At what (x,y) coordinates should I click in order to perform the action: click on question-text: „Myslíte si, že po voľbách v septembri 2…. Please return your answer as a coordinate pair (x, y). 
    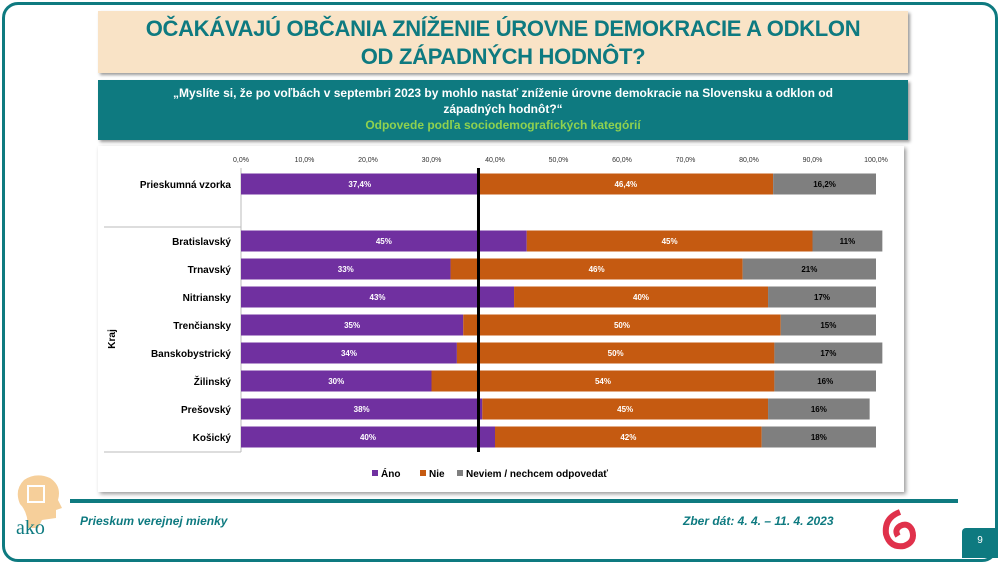
    Looking at the image, I should click on (503, 101).